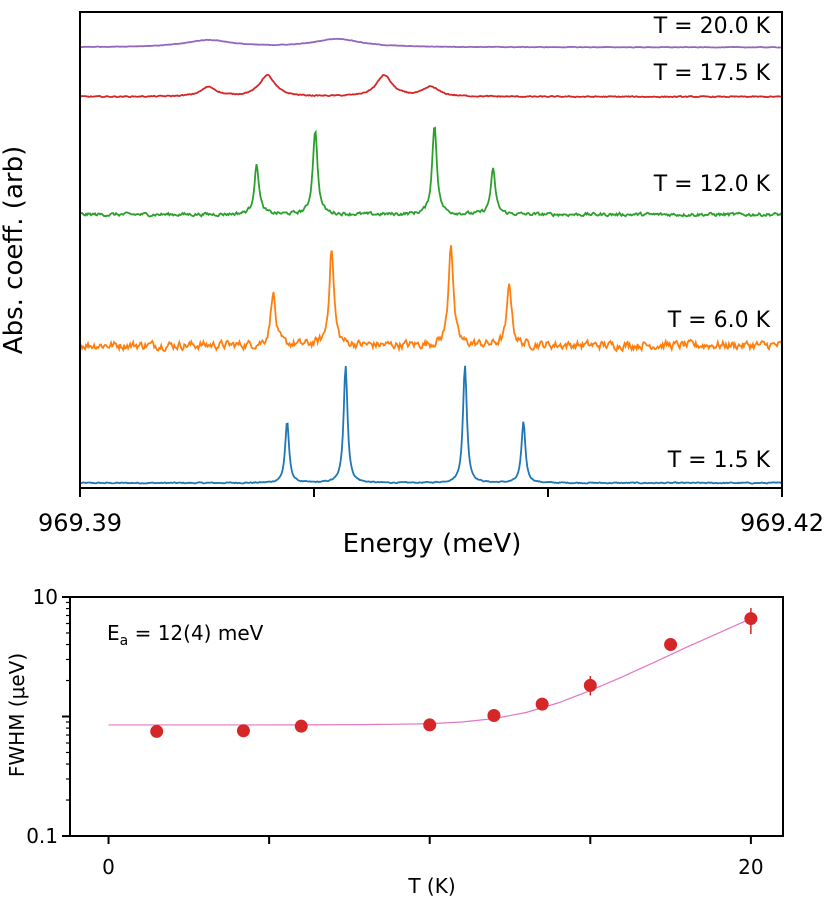  Describe the element at coordinates (432, 544) in the screenshot. I see `spectra-x-axis-label: Energy (meV)` at that location.